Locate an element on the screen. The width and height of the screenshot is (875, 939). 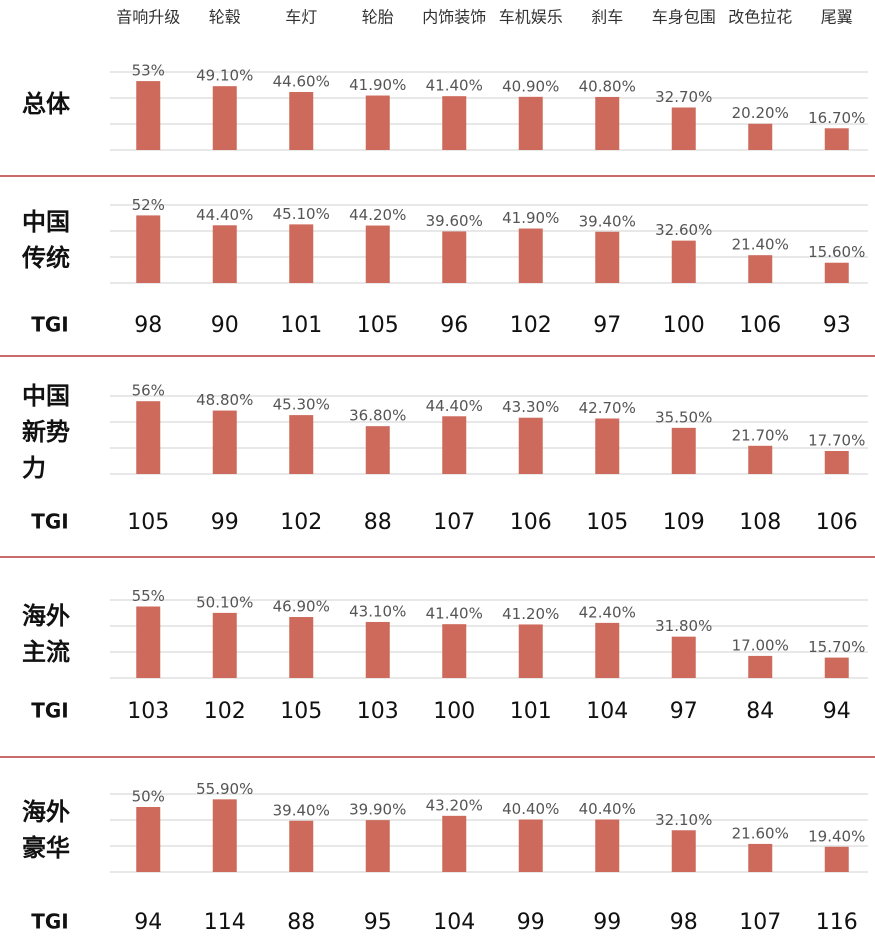
value-label: 39.40% is located at coordinates (301, 810).